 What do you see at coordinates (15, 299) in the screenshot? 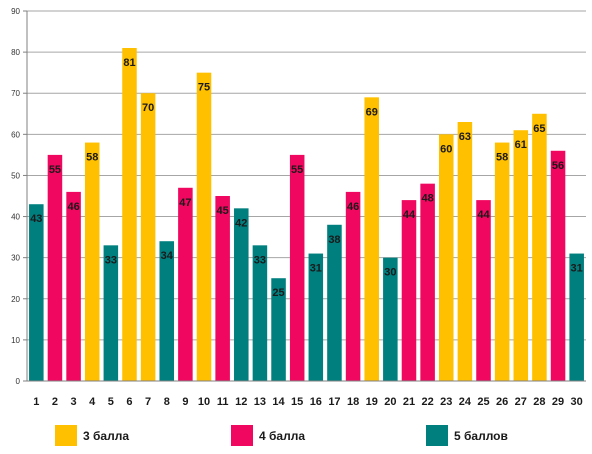
I see `y-tick-label: 20` at bounding box center [15, 299].